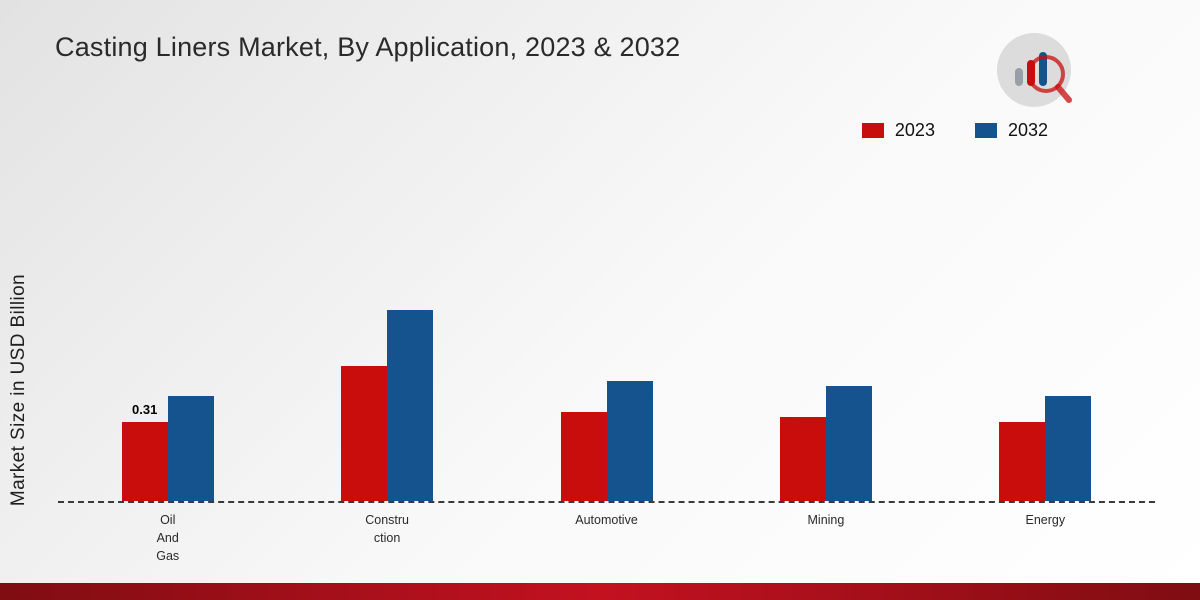 The height and width of the screenshot is (600, 1200). I want to click on legend-item-2023: 2023, so click(898, 130).